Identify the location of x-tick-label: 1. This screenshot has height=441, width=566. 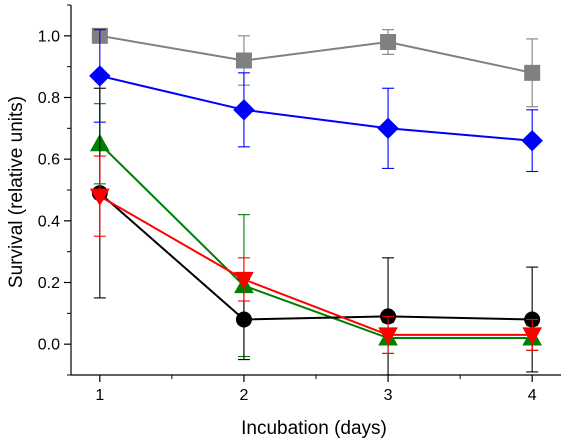
(99, 395).